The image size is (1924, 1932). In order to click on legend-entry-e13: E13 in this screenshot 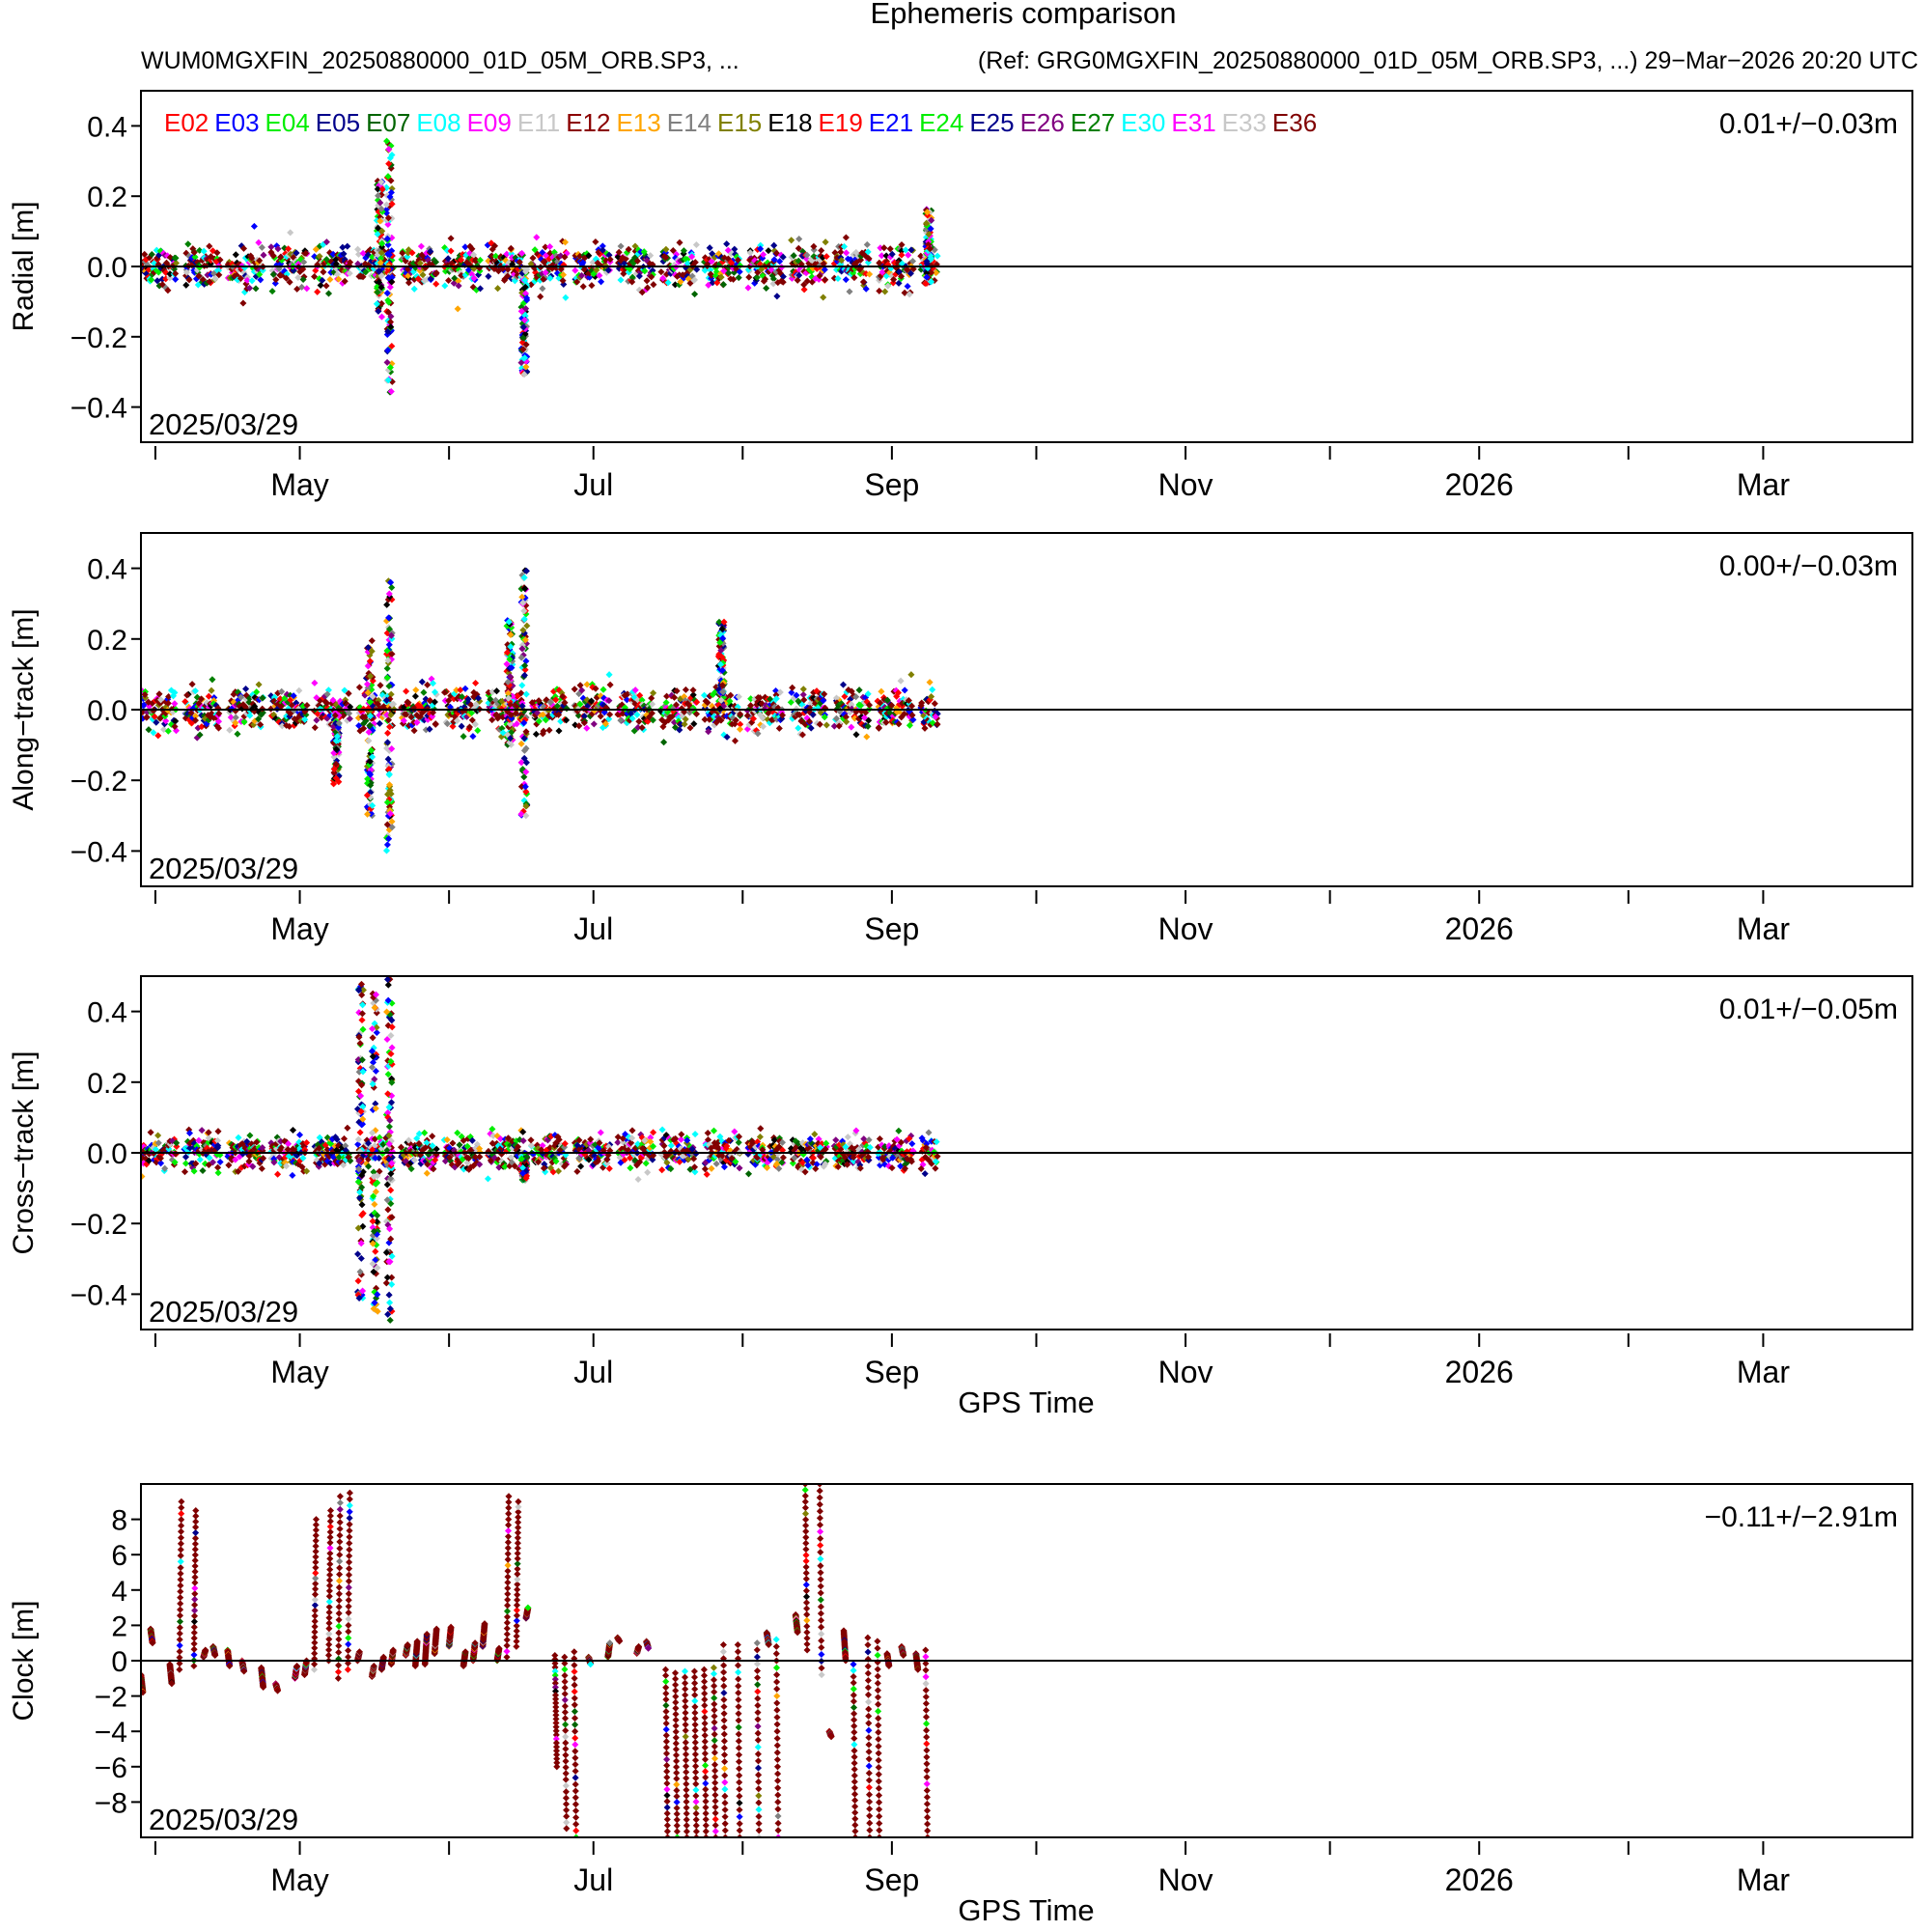, I will do `click(638, 123)`.